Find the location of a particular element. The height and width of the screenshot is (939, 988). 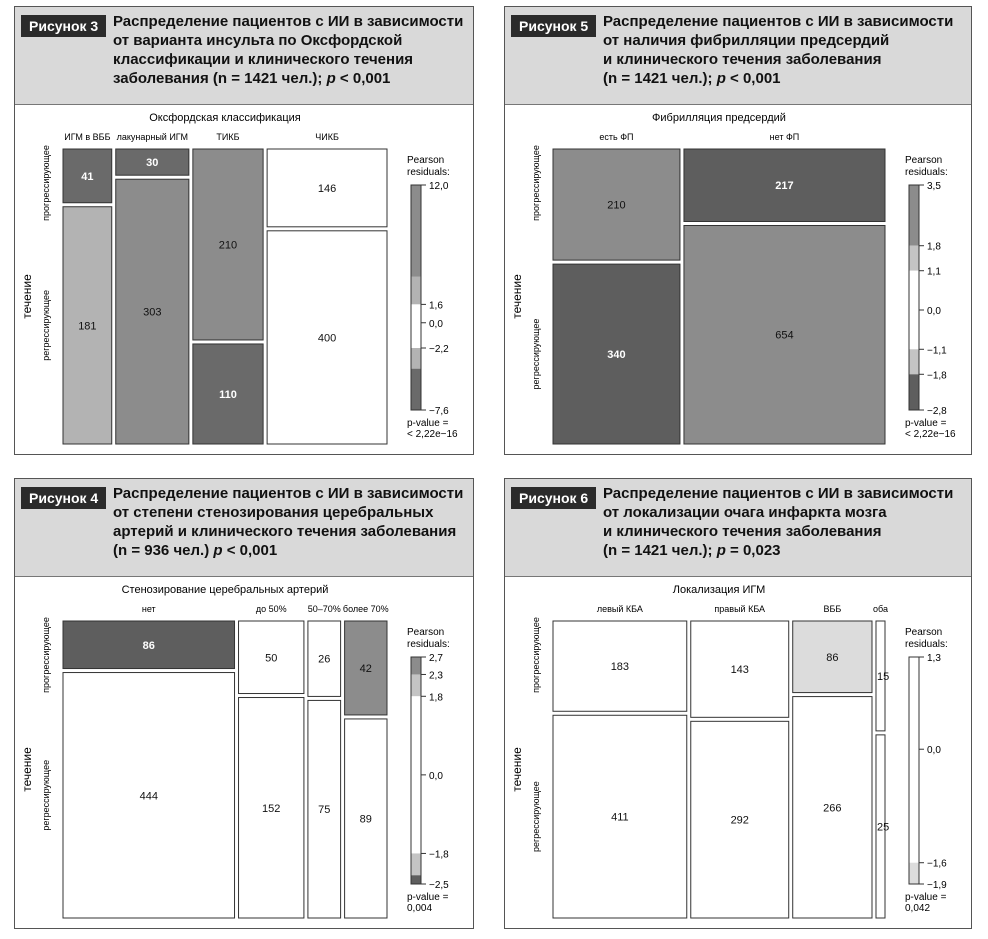

p-value-label: p-value = is located at coordinates (428, 423).